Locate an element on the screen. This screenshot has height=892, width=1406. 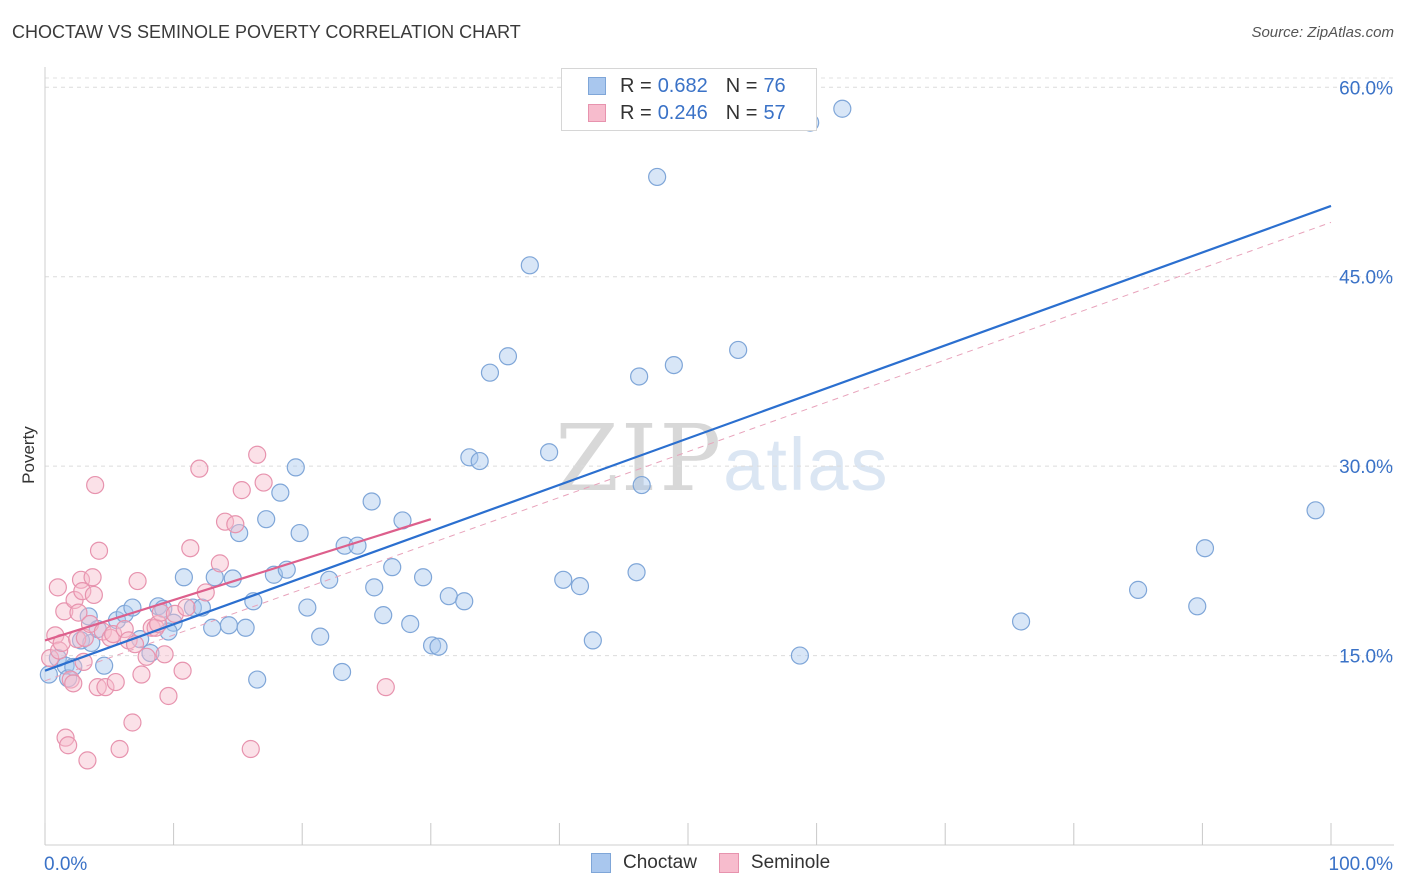
legend-swatch-choctaw is located at coordinates (597, 86).